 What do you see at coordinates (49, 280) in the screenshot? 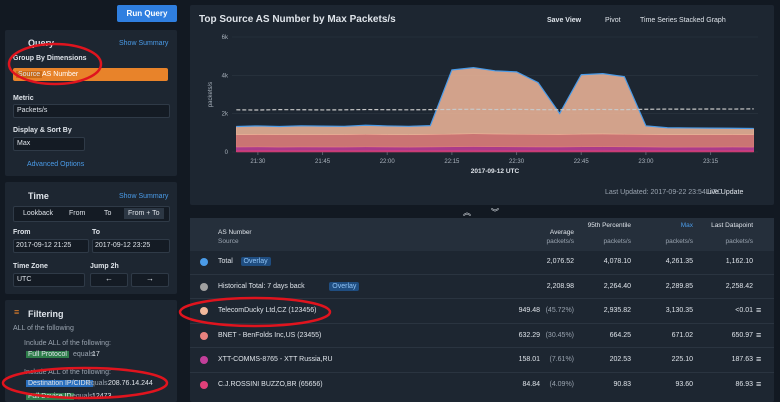
I see `timezone-select` at bounding box center [49, 280].